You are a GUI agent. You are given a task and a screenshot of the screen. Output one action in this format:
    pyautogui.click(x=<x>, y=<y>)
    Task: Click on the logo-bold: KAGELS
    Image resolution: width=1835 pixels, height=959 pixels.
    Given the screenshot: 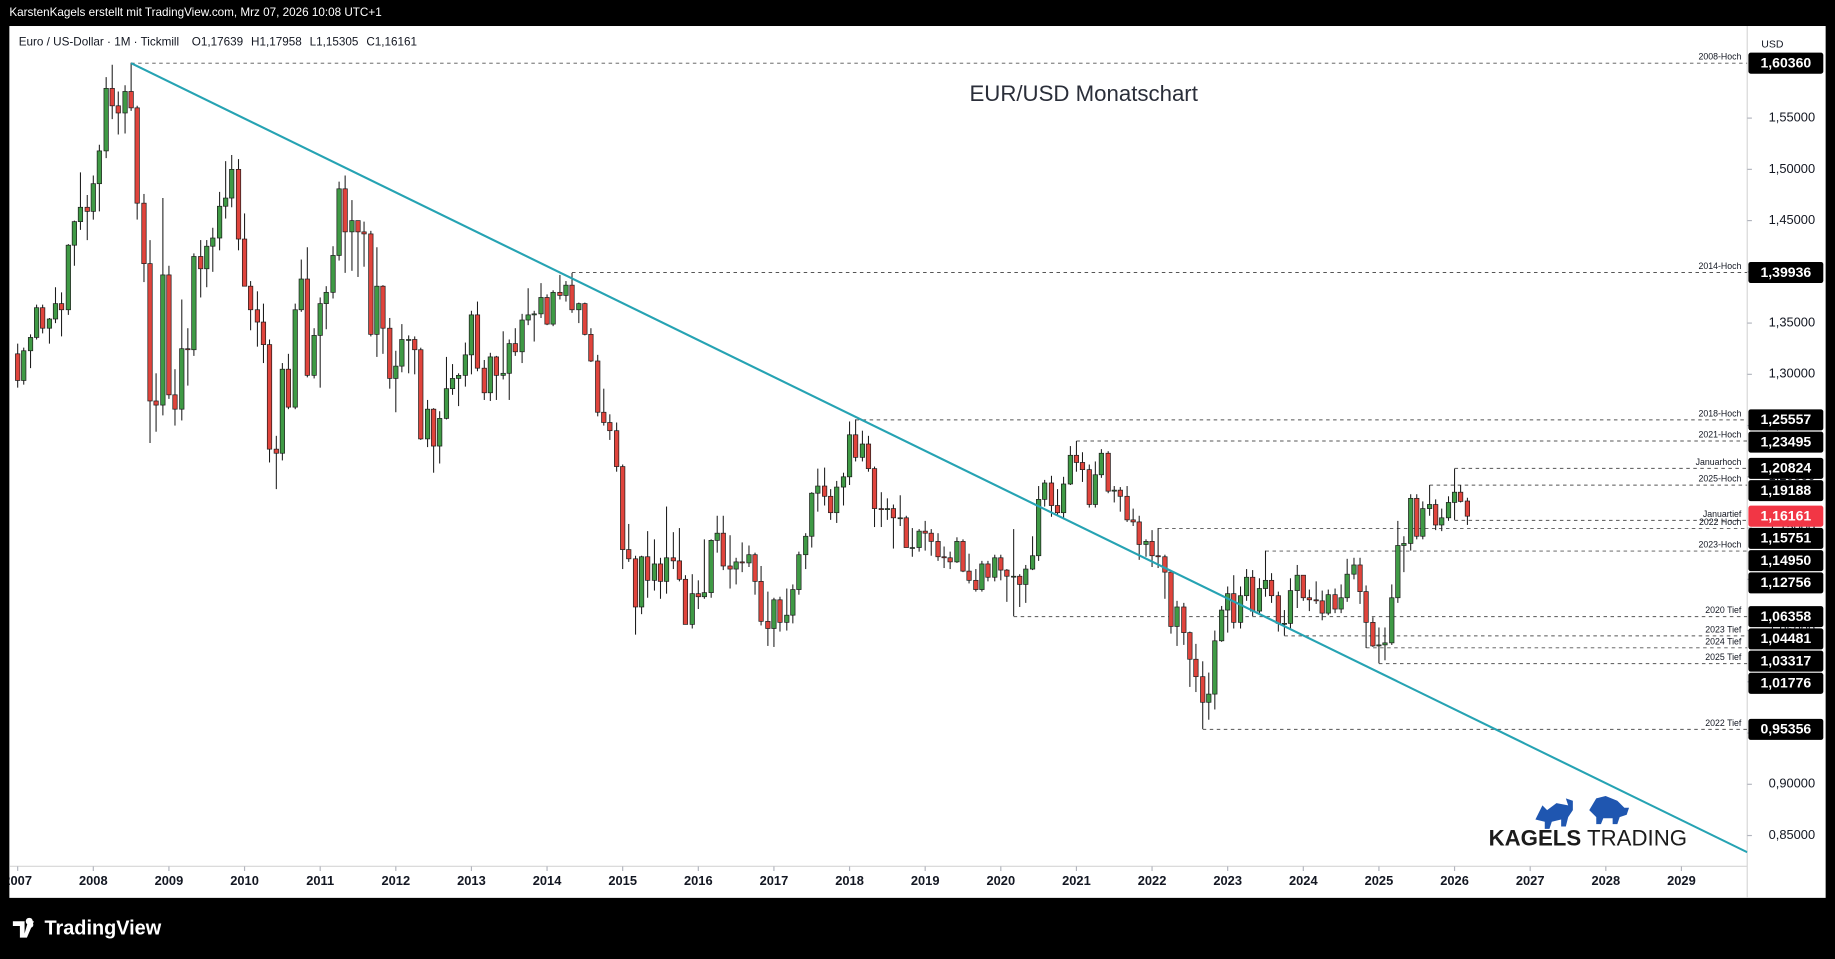 What is the action you would take?
    pyautogui.click(x=1535, y=837)
    